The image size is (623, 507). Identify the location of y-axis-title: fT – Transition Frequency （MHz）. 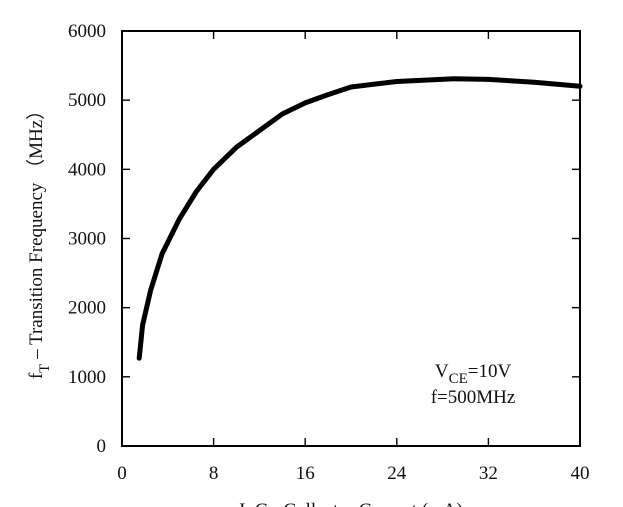
(39, 240).